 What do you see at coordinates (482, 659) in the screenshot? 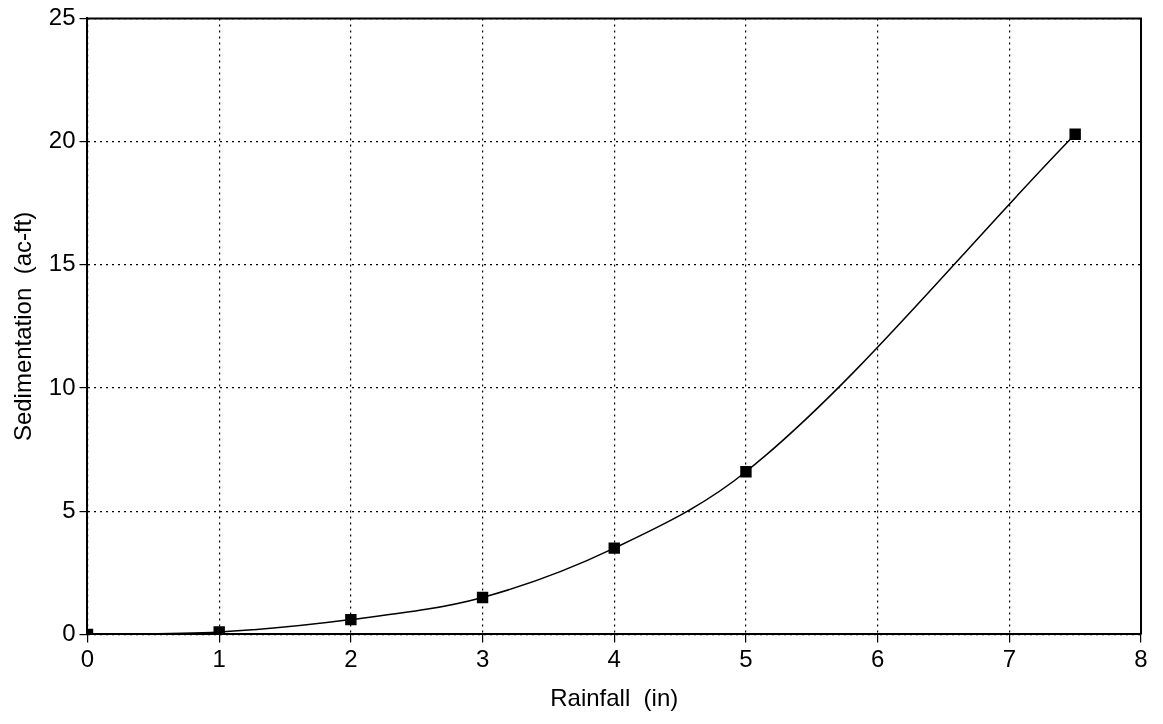
I see `x-tick-label: 3` at bounding box center [482, 659].